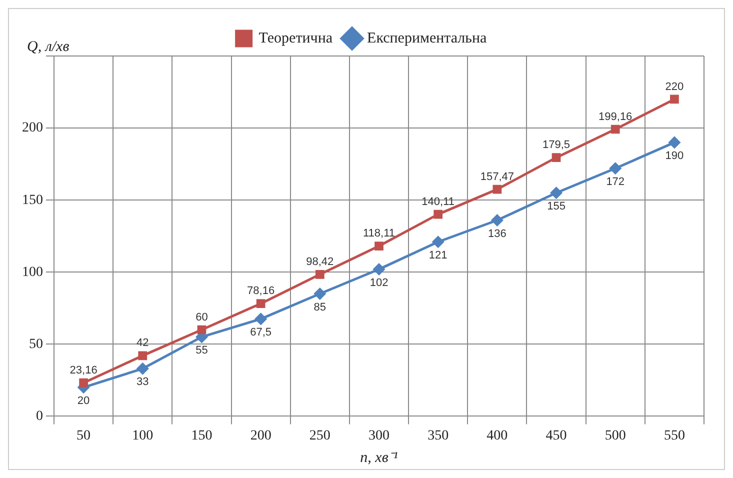 This screenshot has width=733, height=478. I want to click on data-label: 179,5, so click(556, 145).